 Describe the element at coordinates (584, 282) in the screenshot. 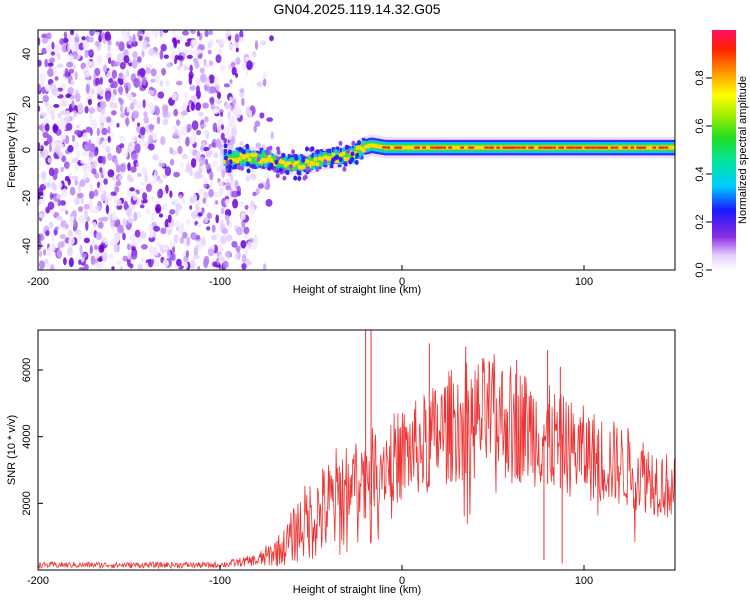

I see `x-tick-label: 100` at that location.